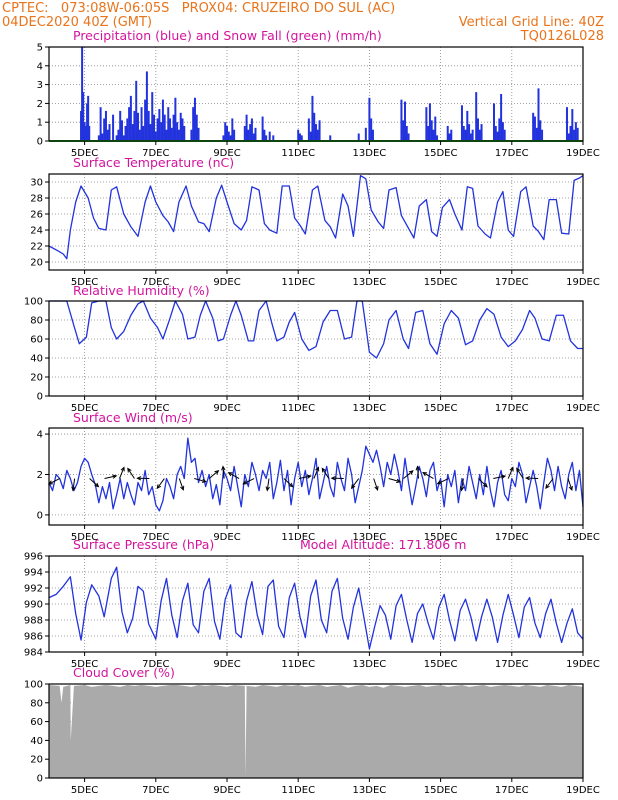  What do you see at coordinates (141, 290) in the screenshot?
I see `panel-title: Relative Humidity (%)` at bounding box center [141, 290].